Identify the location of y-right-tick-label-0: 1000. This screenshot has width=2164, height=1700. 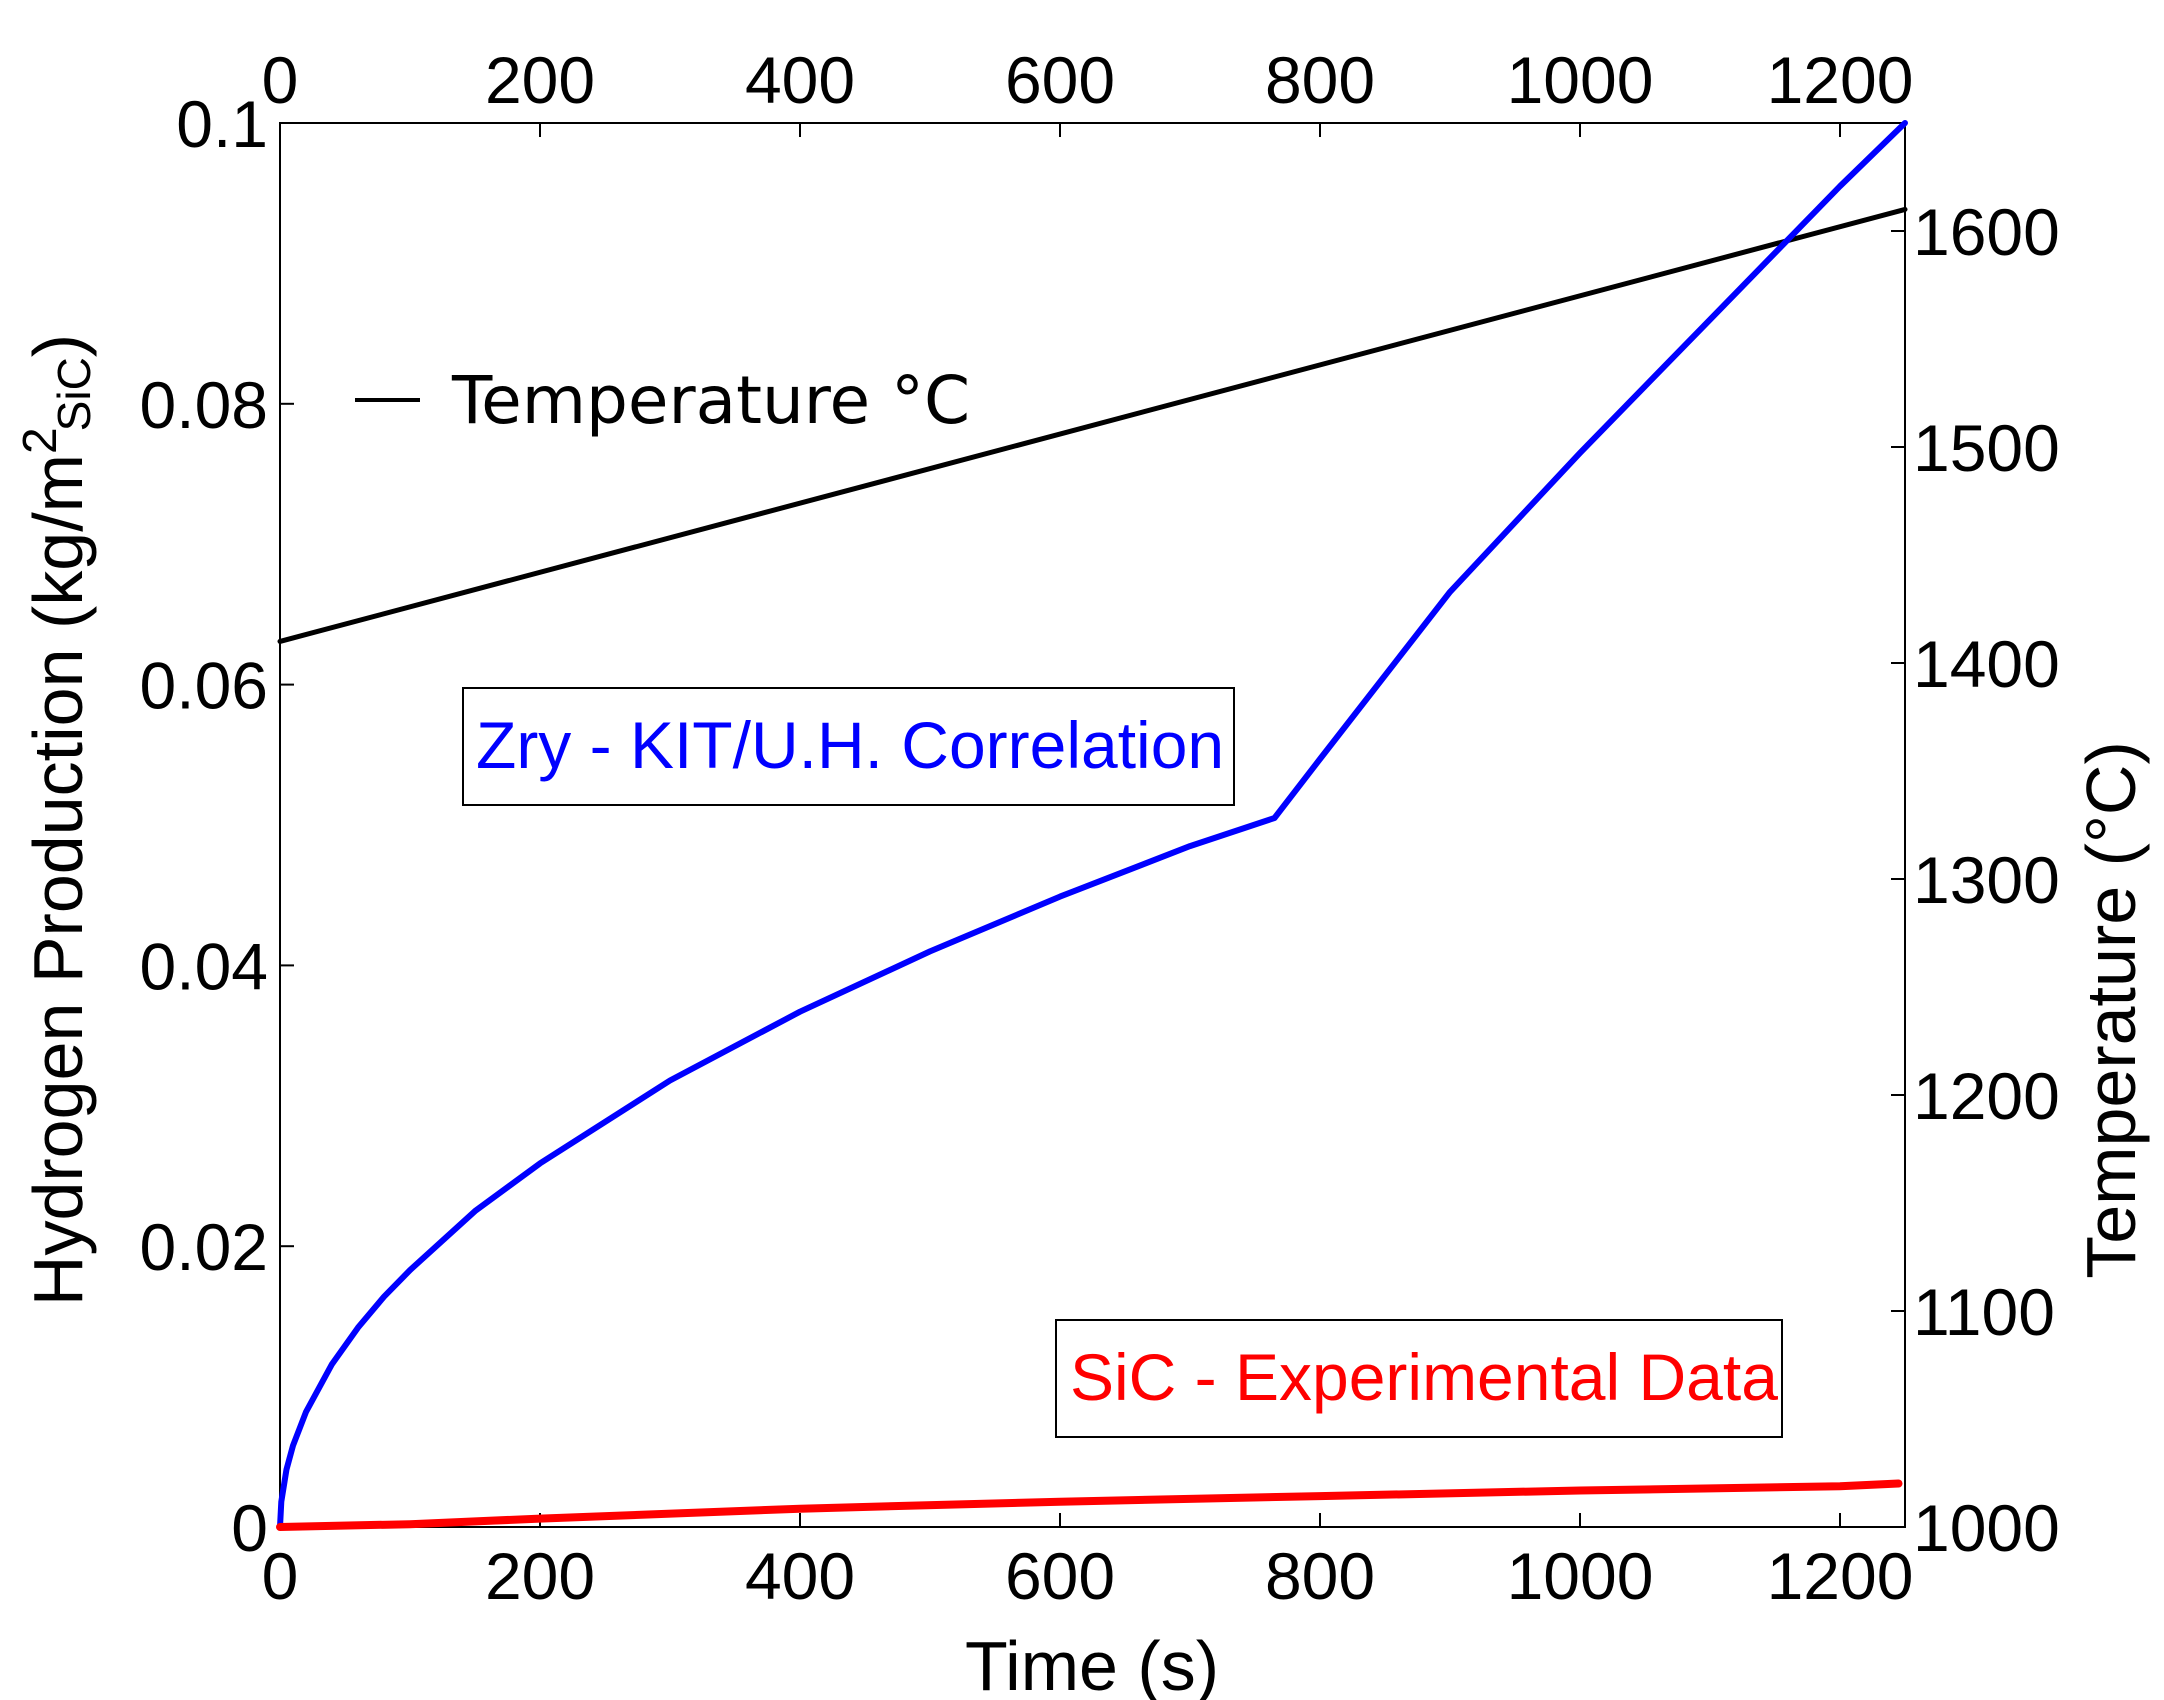
(1986, 1528).